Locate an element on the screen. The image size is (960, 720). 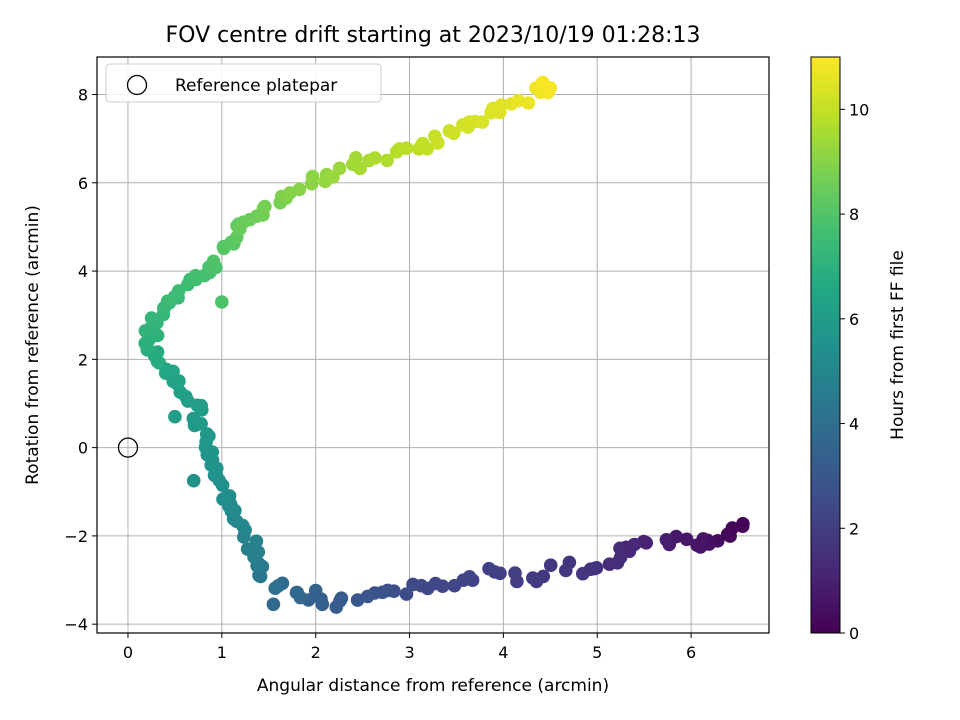
colorbar-ticks: 0 2 4 6 8 10 is located at coordinates (854, 371).